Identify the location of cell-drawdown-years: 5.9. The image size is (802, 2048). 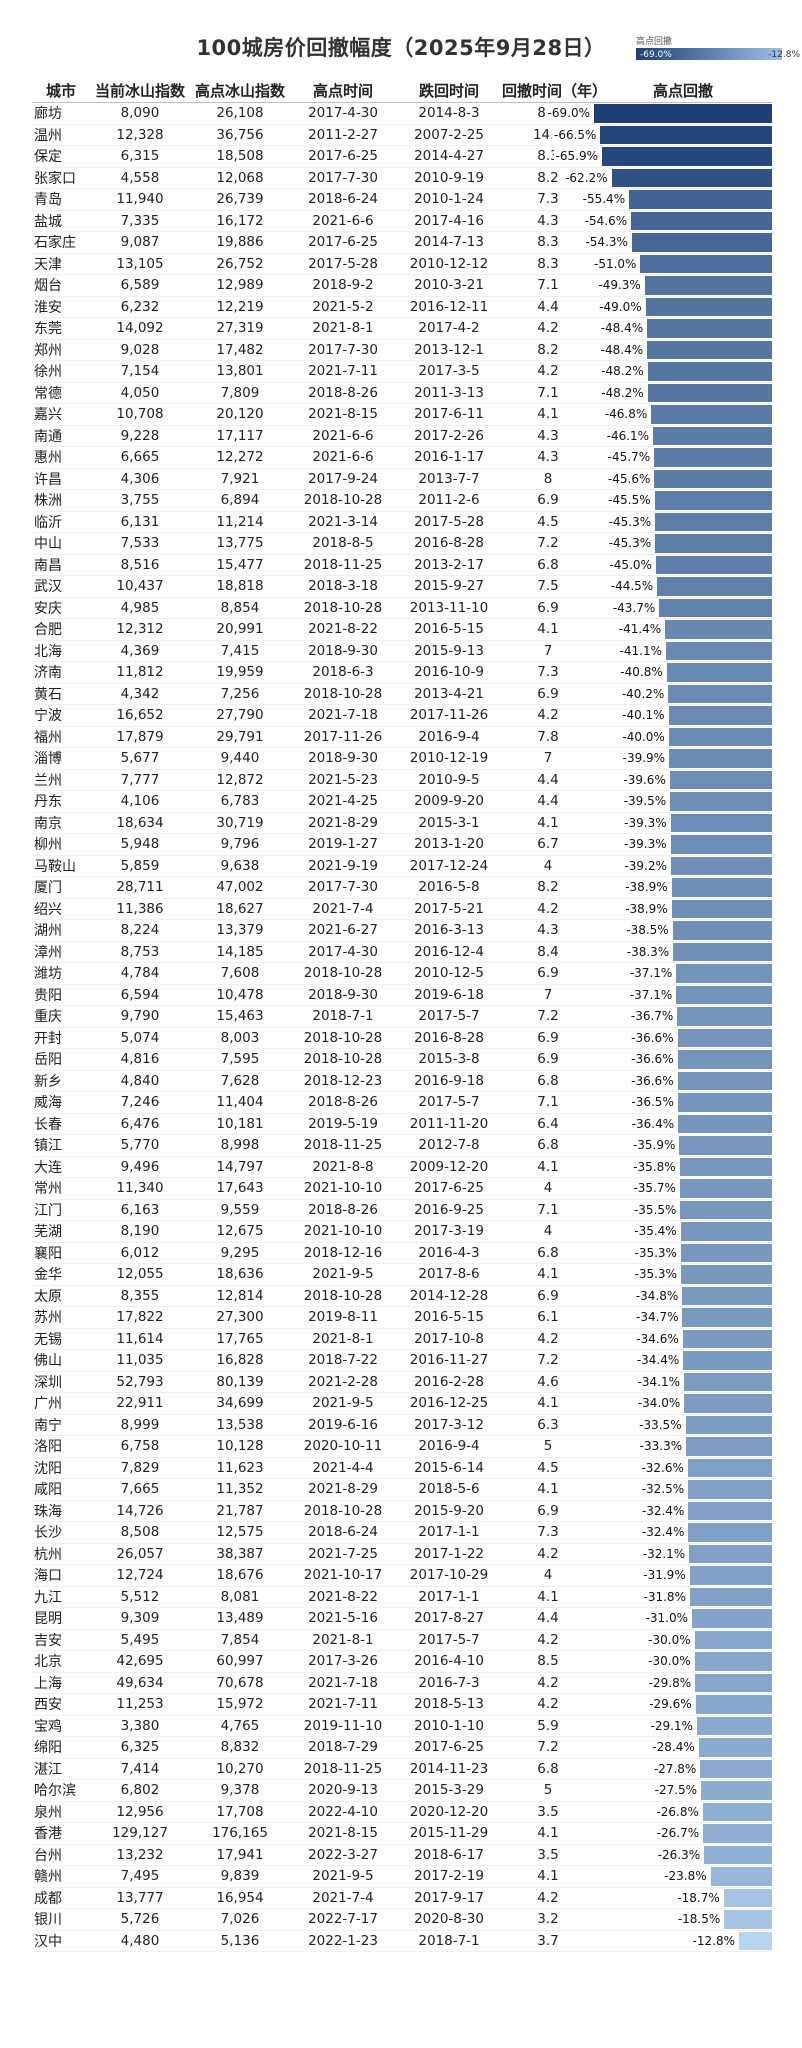
(548, 1726).